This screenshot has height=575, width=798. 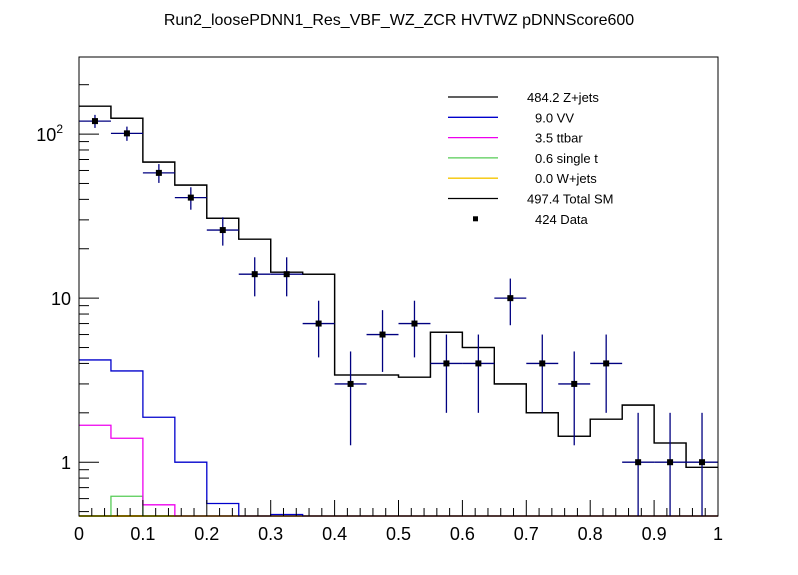 What do you see at coordinates (475, 219) in the screenshot?
I see `legend-marker-icon` at bounding box center [475, 219].